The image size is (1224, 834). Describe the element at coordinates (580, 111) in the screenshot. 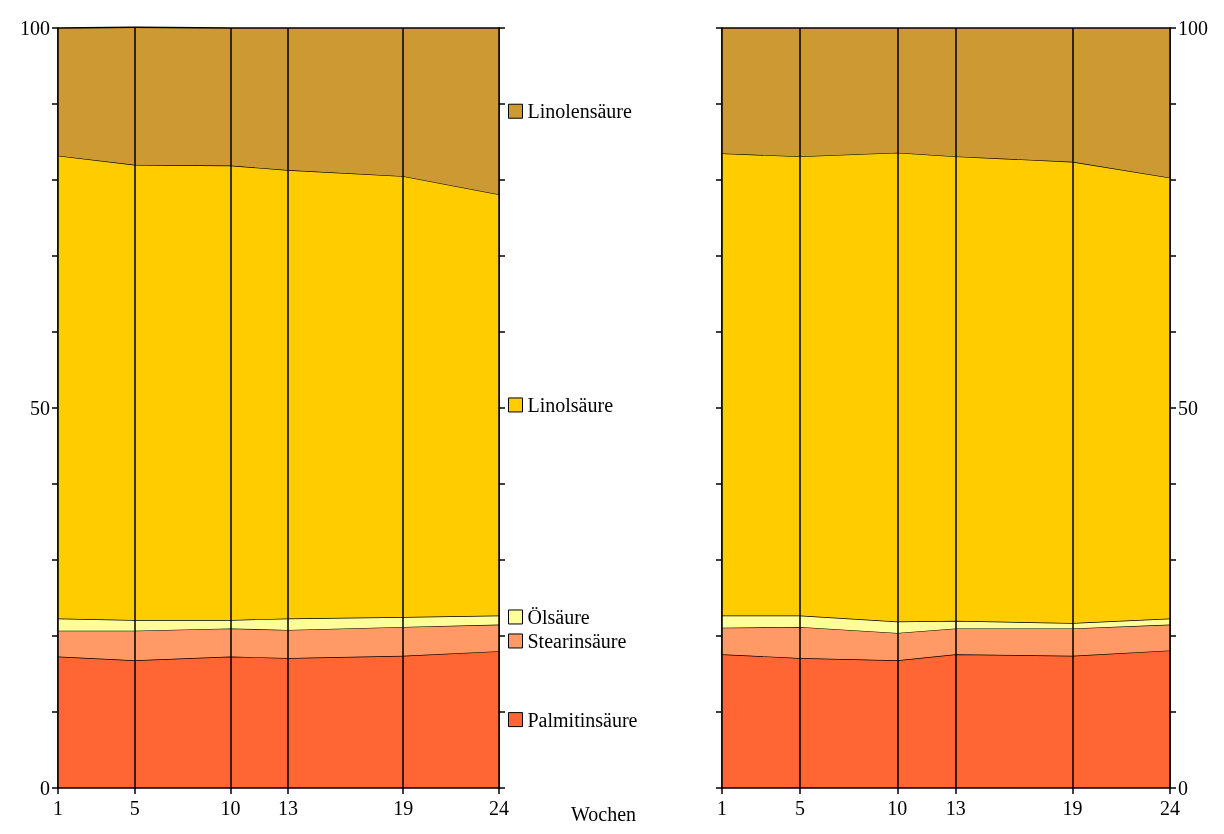

I see `legend-label: Linolensäure` at that location.